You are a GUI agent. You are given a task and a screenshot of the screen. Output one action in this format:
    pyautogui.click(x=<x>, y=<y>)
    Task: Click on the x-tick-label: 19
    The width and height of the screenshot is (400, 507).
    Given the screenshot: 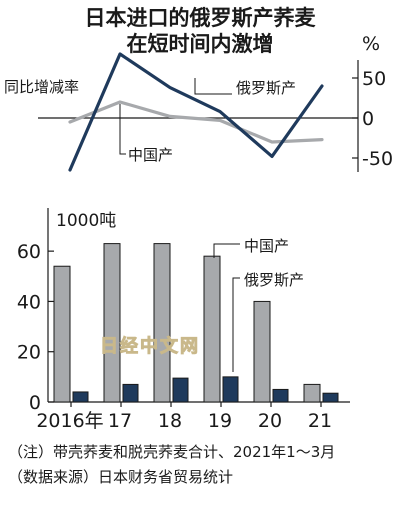 What is the action you would take?
    pyautogui.click(x=220, y=421)
    